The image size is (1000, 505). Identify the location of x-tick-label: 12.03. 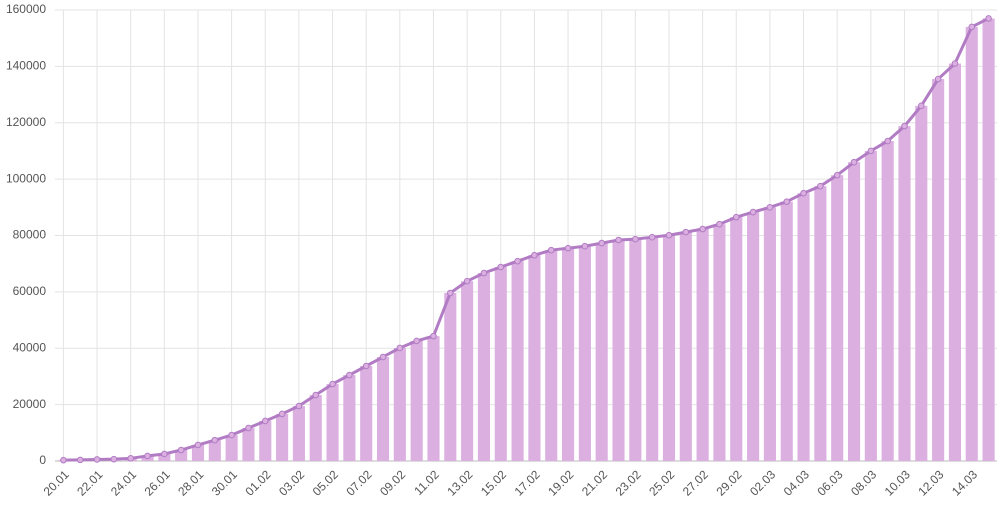
(930, 482).